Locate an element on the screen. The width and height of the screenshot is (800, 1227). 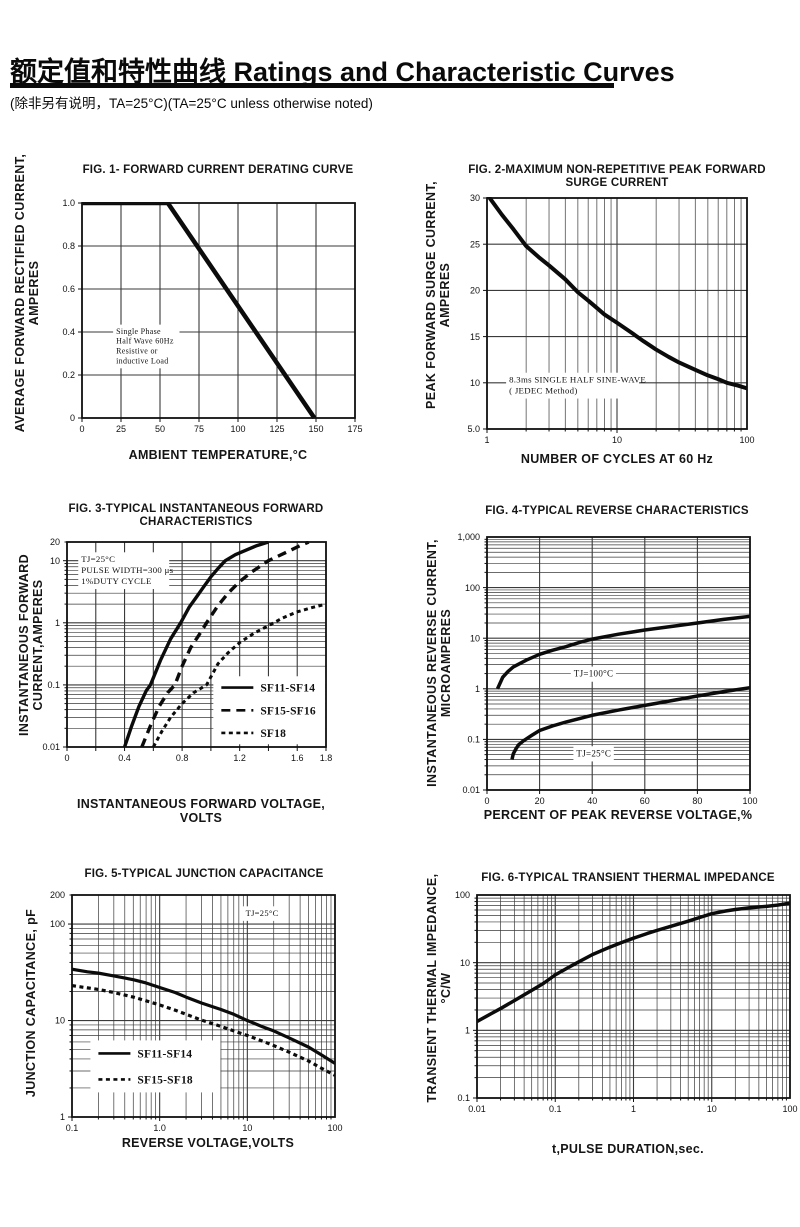
svg-text: 60 is located at coordinates (645, 801).